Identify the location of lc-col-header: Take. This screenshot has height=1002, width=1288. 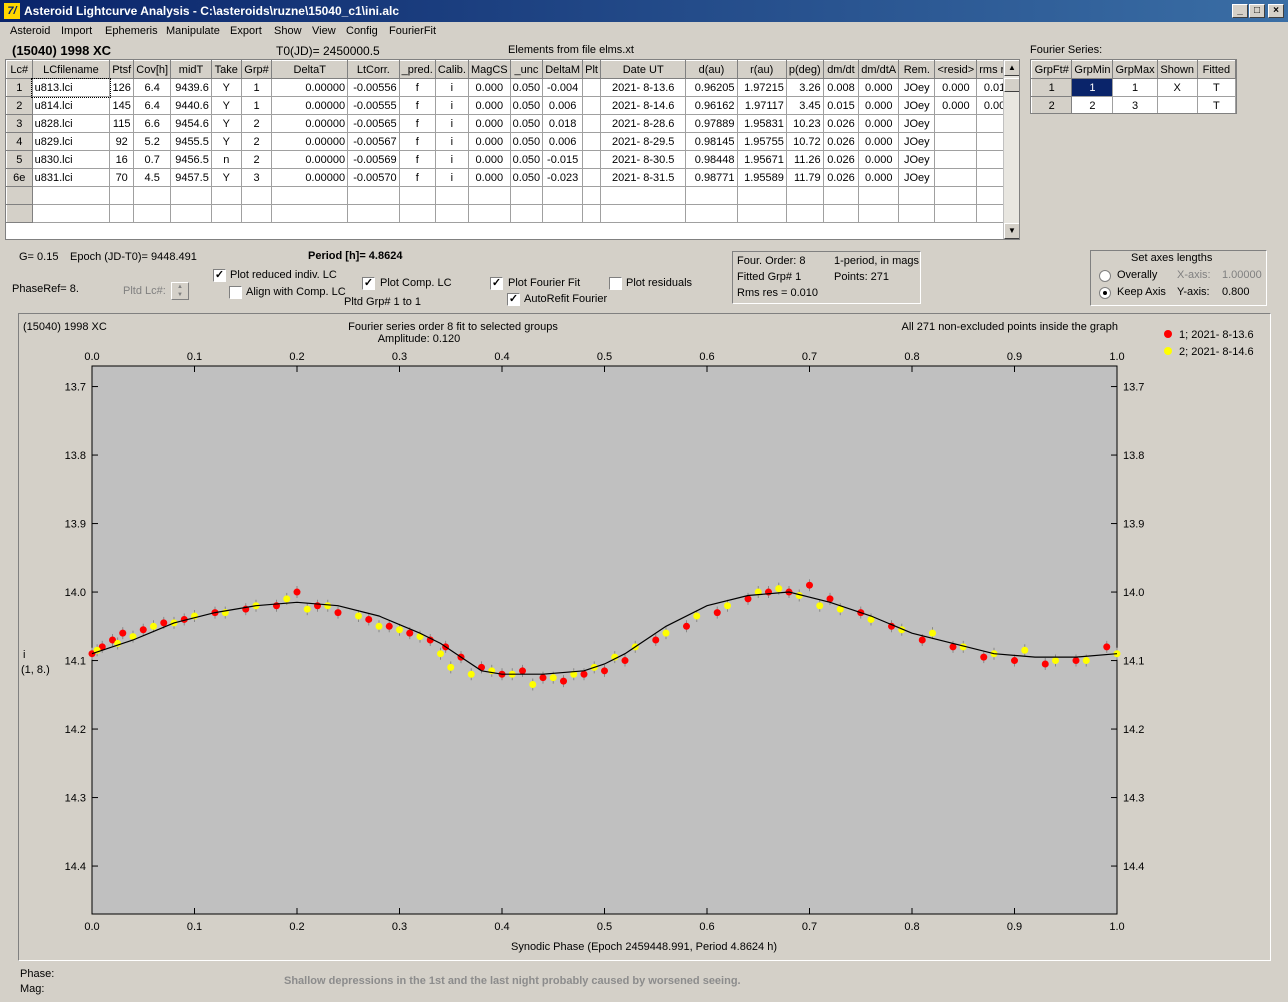
(226, 69).